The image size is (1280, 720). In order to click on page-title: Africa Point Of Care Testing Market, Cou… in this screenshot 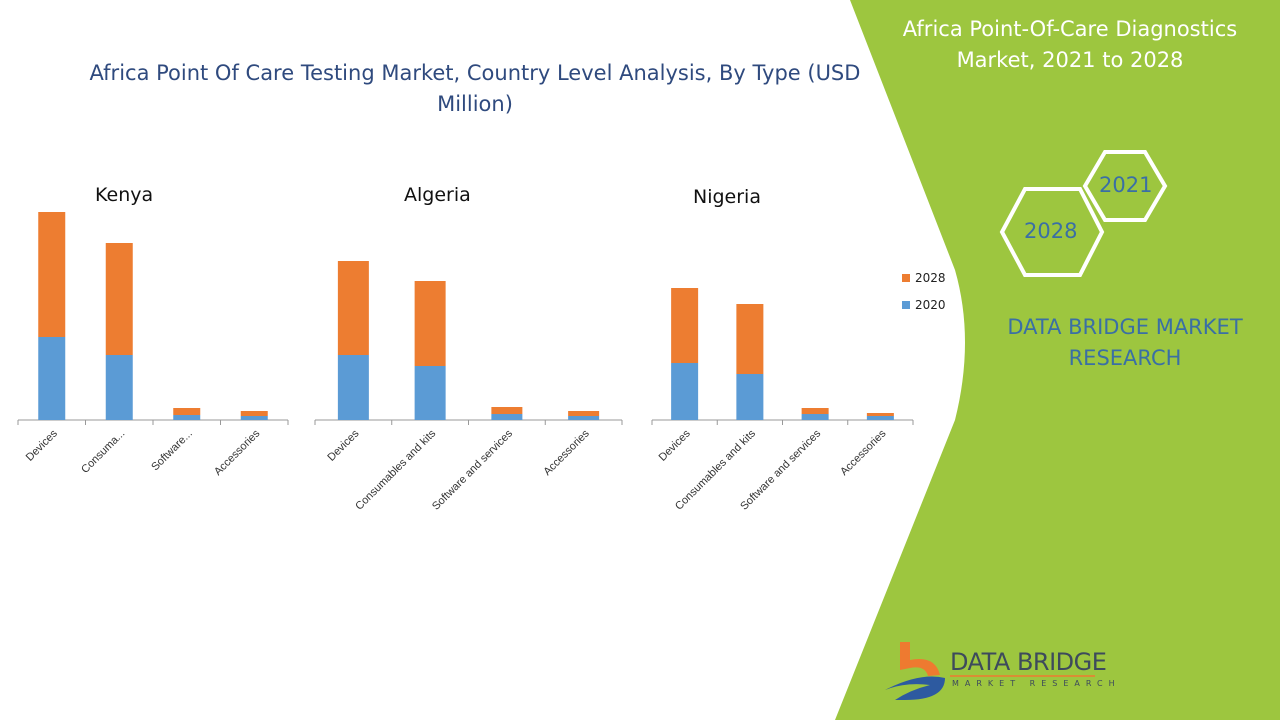, I will do `click(475, 88)`.